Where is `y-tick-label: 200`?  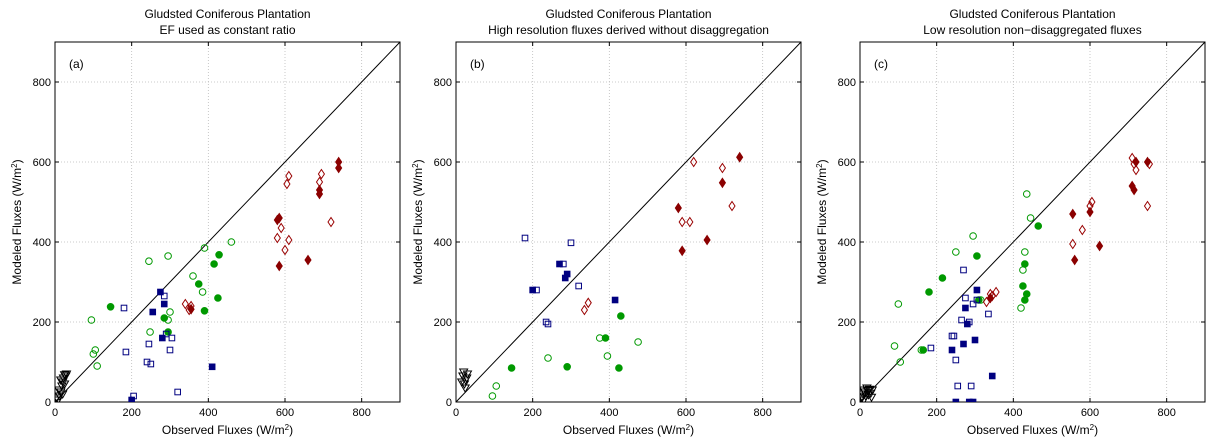 y-tick-label: 200 is located at coordinates (42, 323).